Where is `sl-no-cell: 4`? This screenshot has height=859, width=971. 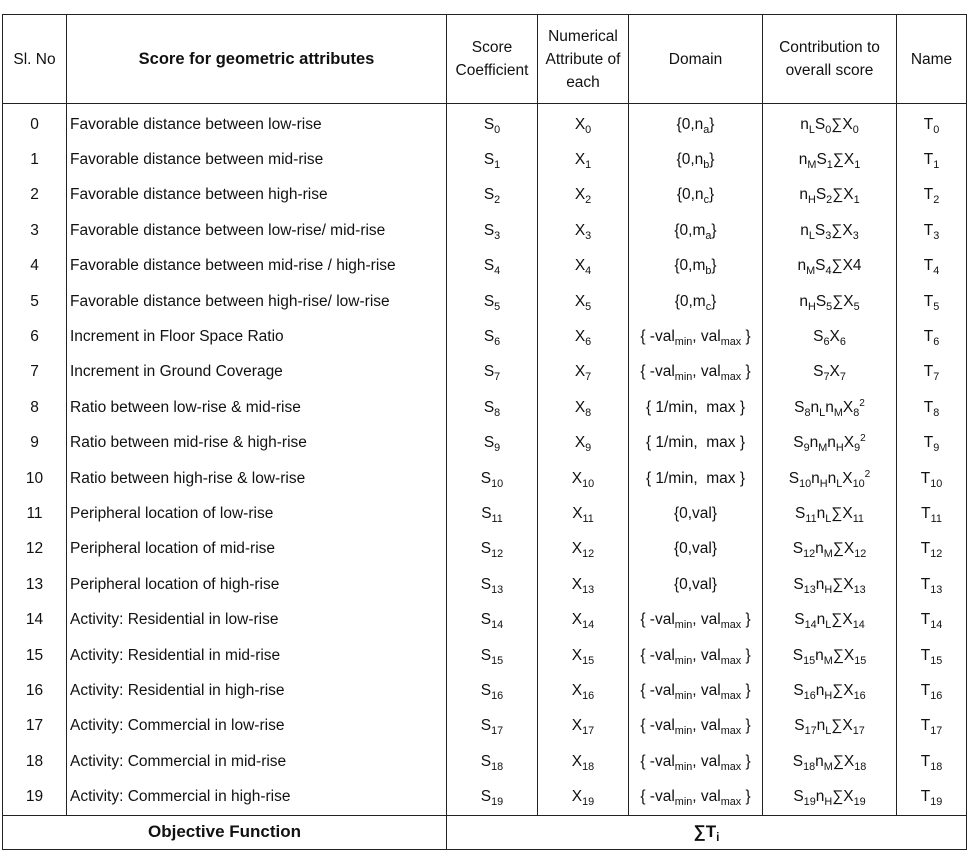
sl-no-cell: 4 is located at coordinates (34, 266).